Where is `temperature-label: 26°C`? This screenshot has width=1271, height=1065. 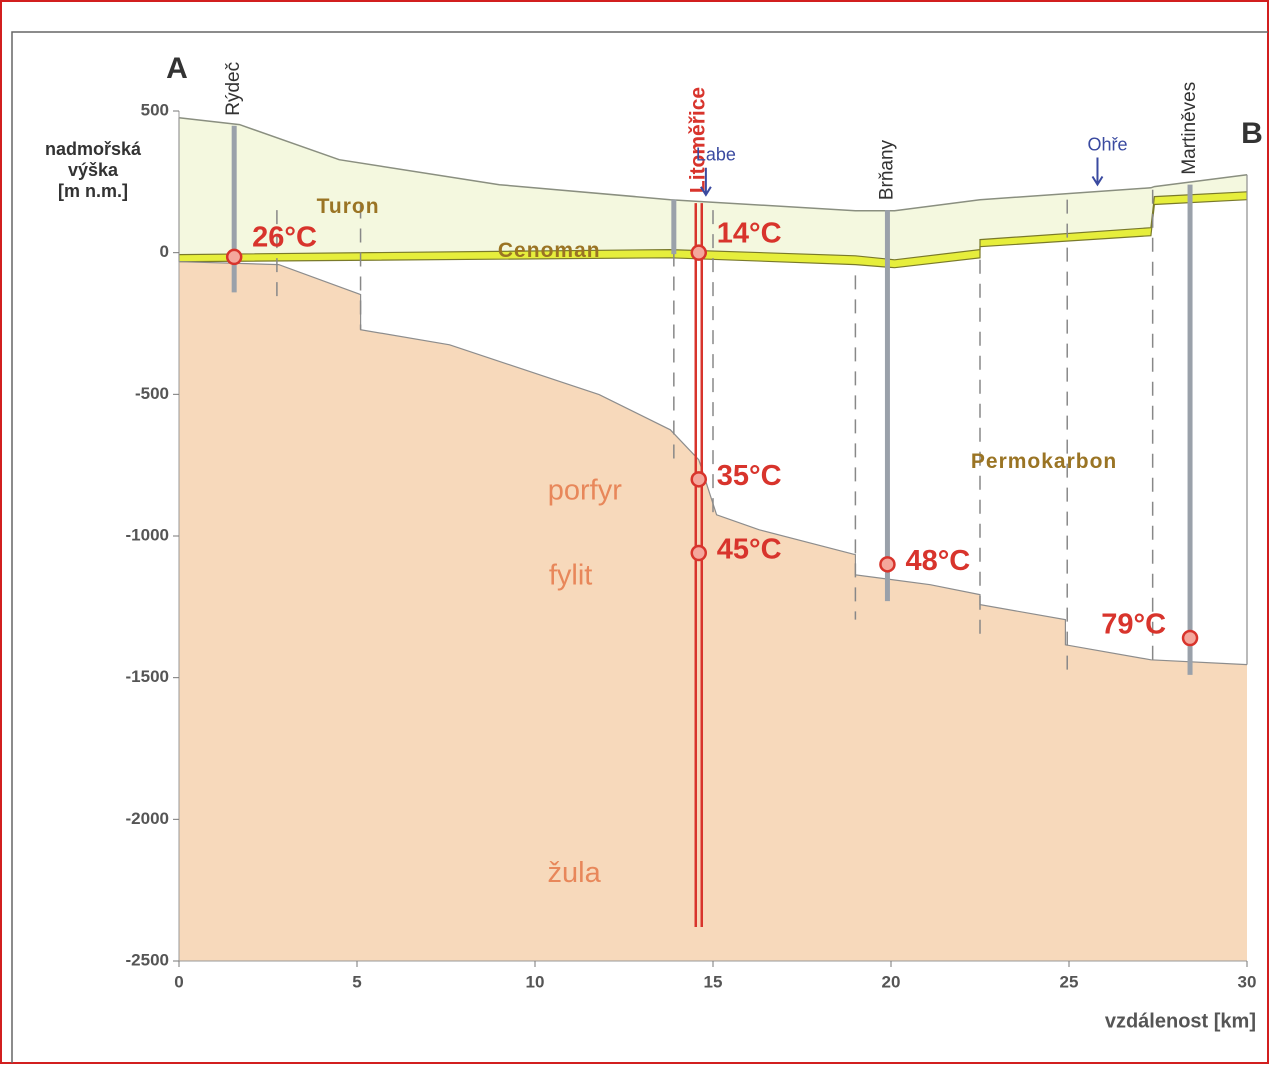 temperature-label: 26°C is located at coordinates (284, 238).